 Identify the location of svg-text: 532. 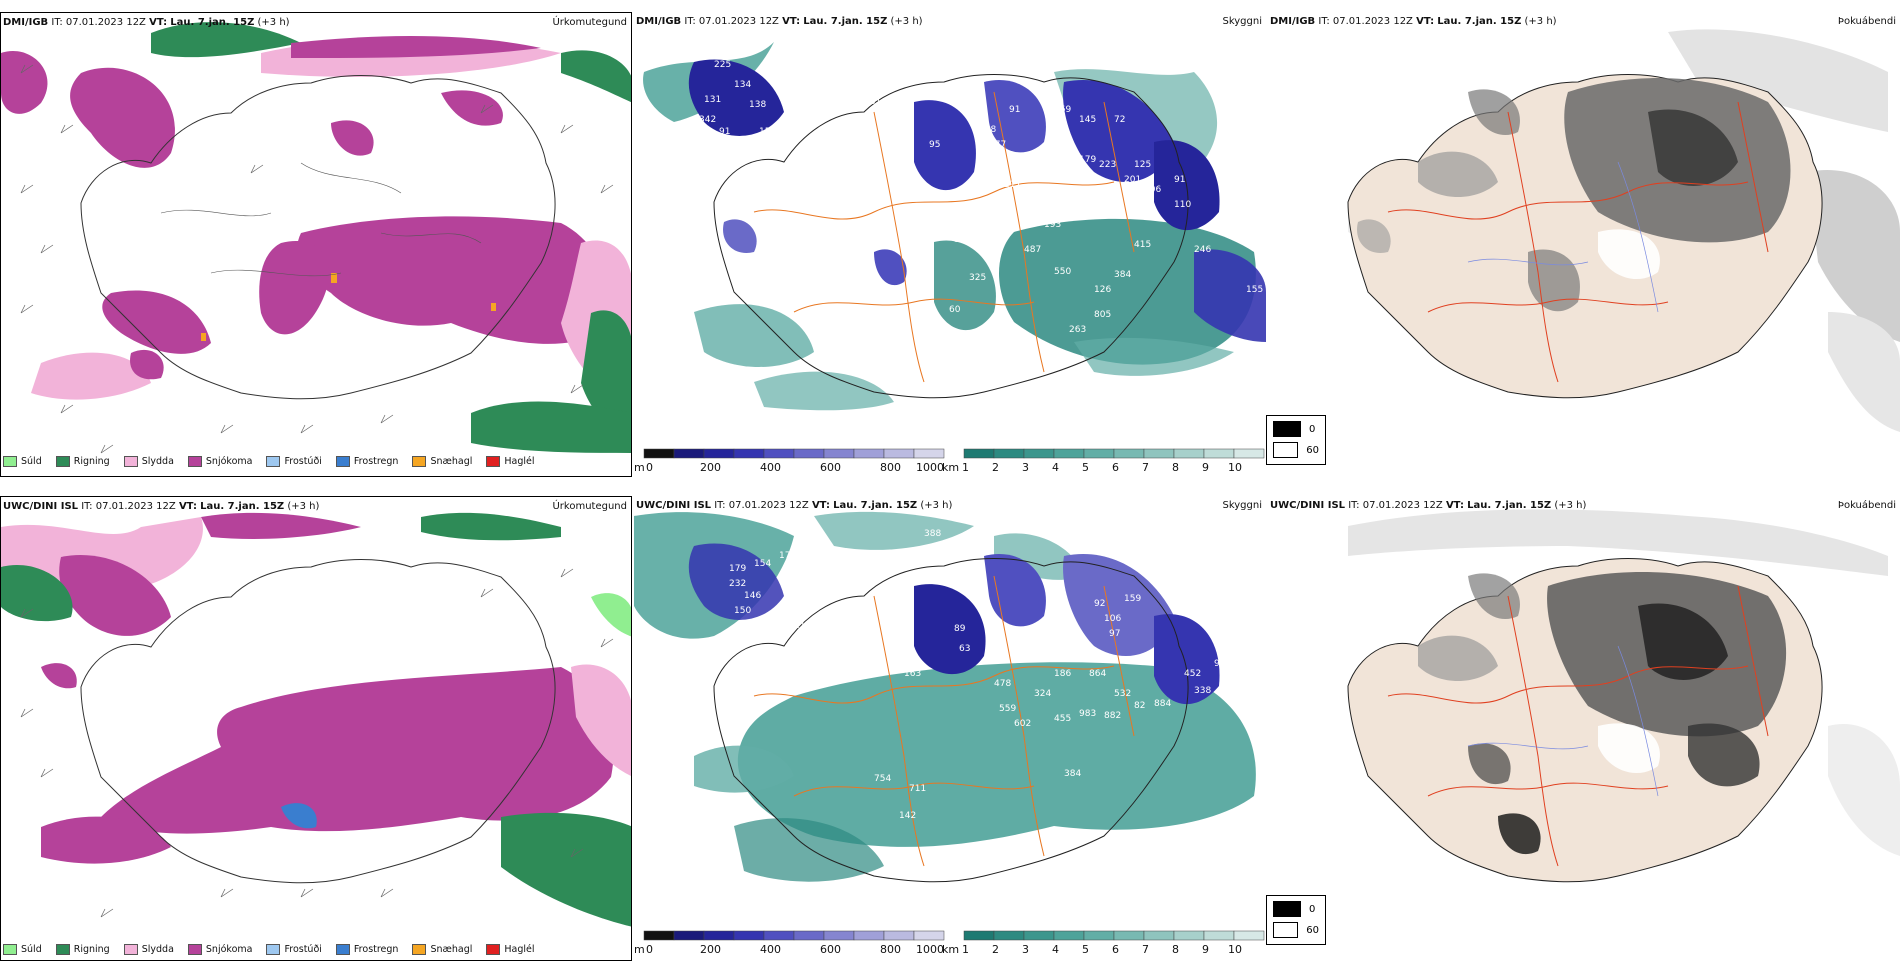
(1122, 694).